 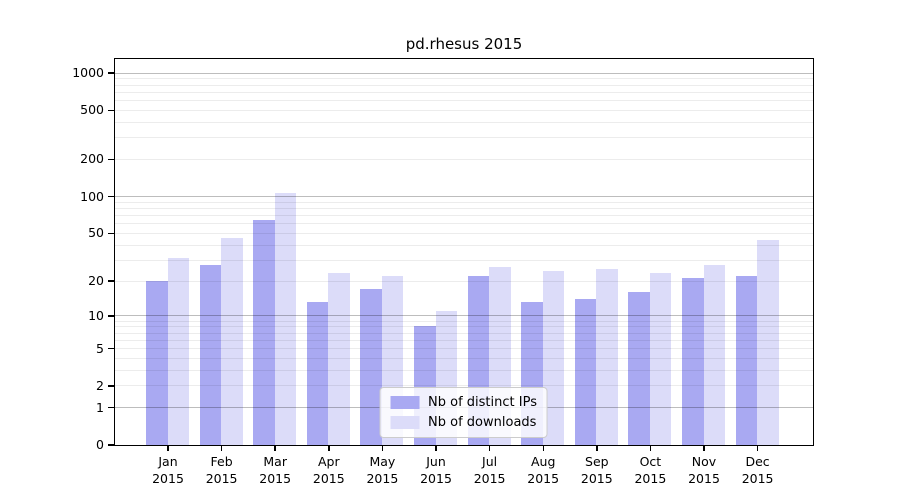 I want to click on x-axis-month-text: Jul, so click(x=490, y=461).